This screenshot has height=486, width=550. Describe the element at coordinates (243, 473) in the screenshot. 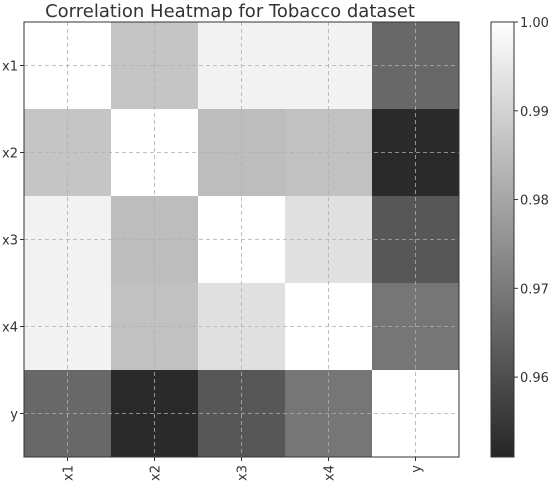

I see `x-tick-label: x3` at that location.